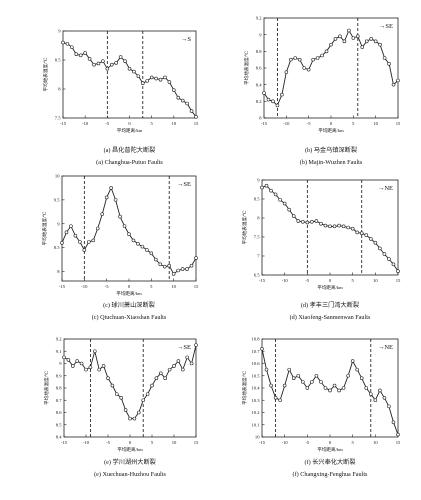 Image resolution: width=421 pixels, height=500 pixels. What do you see at coordinates (59, 388) in the screenshot?
I see `y-tick-label: 8.8` at bounding box center [59, 388].